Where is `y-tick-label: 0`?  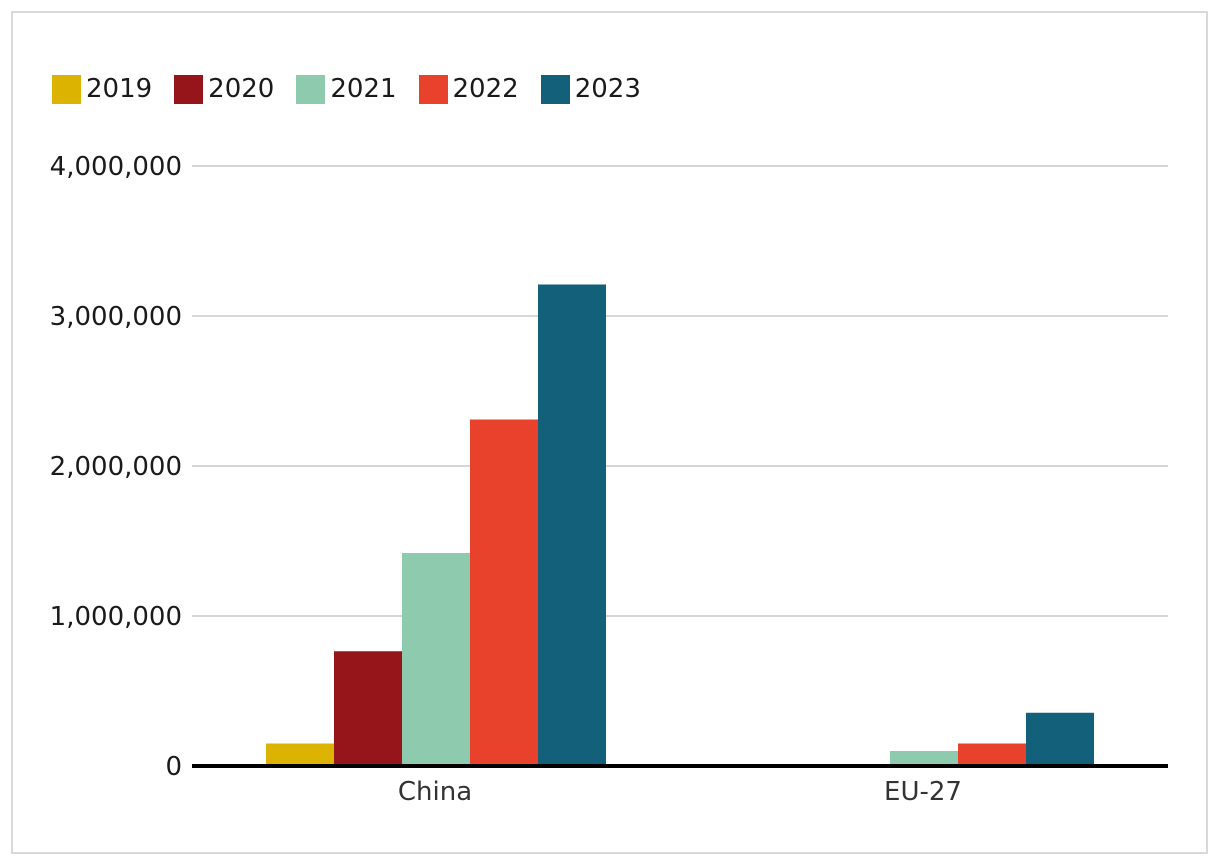 y-tick-label: 0 is located at coordinates (173, 767).